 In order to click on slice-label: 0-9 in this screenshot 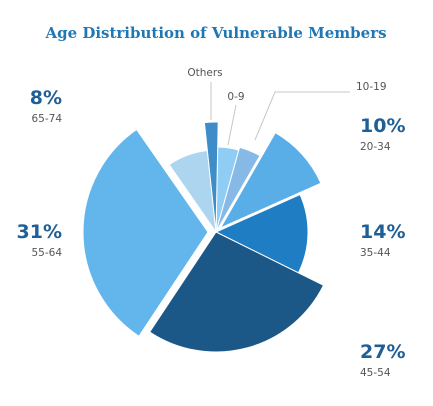, I will do `click(235, 97)`.